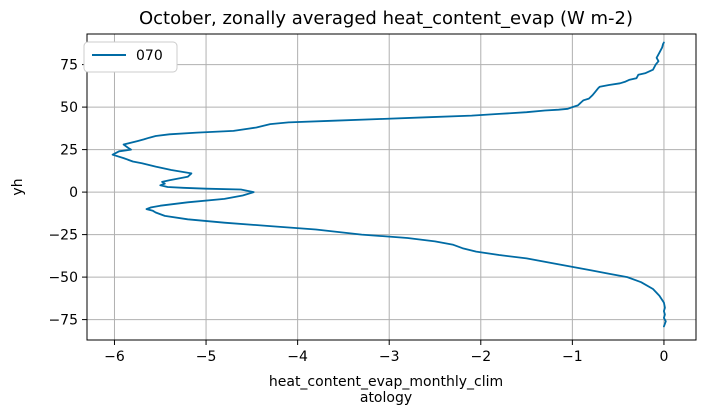 The width and height of the screenshot is (705, 415). What do you see at coordinates (386, 398) in the screenshot?
I see `x-axis-label-line2: atology` at bounding box center [386, 398].